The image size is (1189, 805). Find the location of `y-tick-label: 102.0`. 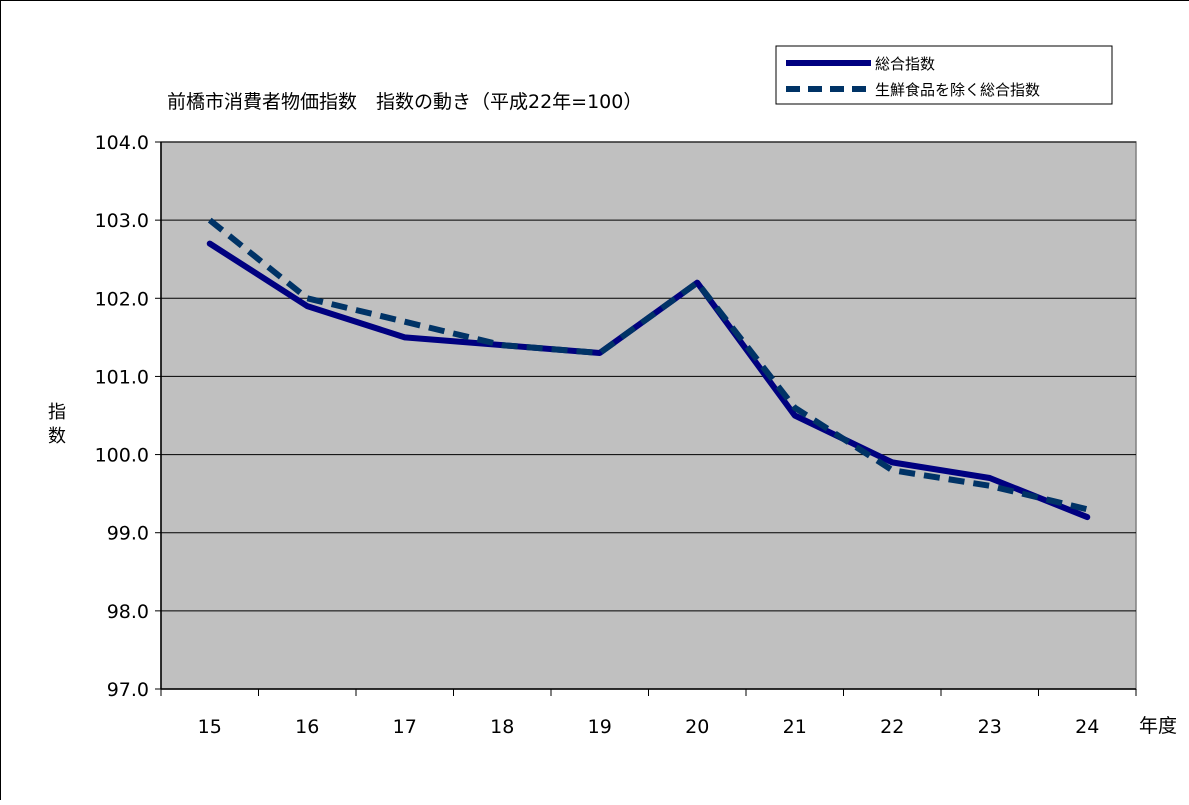

y-tick-label: 102.0 is located at coordinates (122, 299).